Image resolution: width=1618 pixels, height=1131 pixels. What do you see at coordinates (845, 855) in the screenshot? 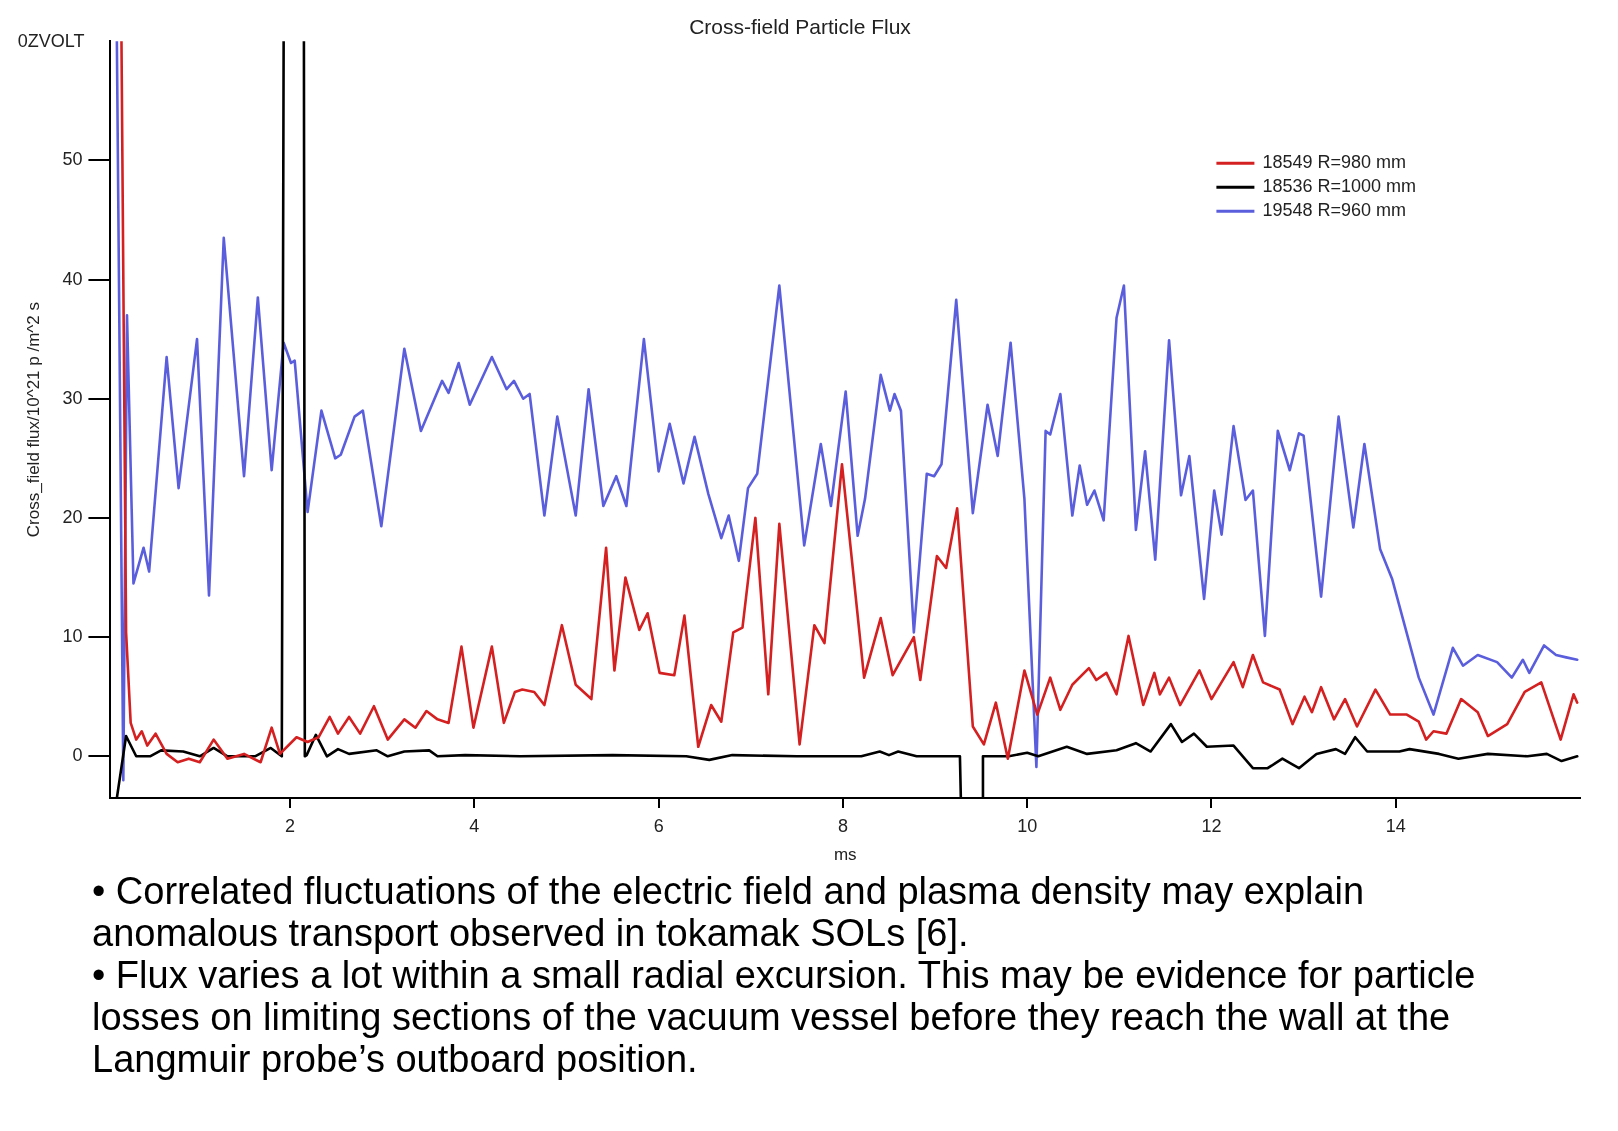
I see `x-axis-title: ms` at bounding box center [845, 855].